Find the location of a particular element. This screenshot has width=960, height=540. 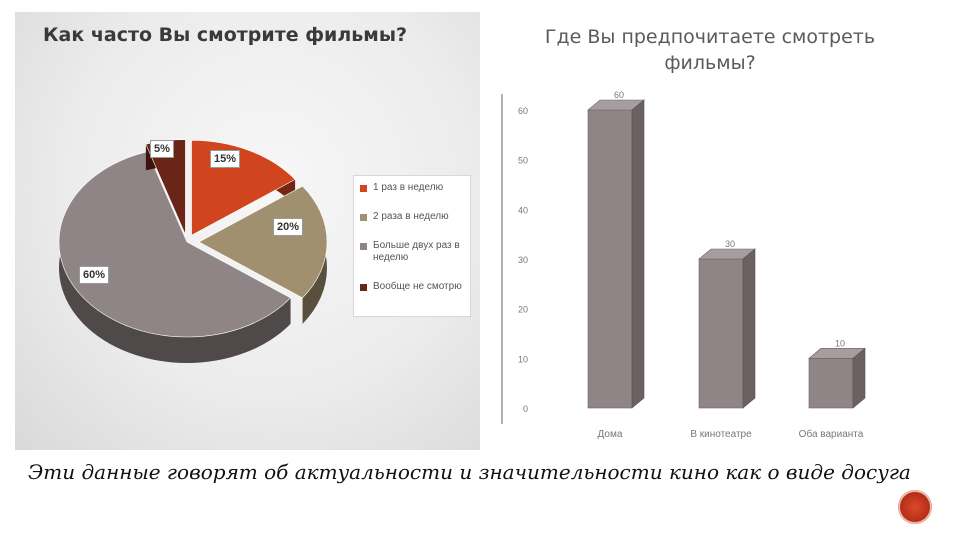

page-number-badge is located at coordinates (915, 507).